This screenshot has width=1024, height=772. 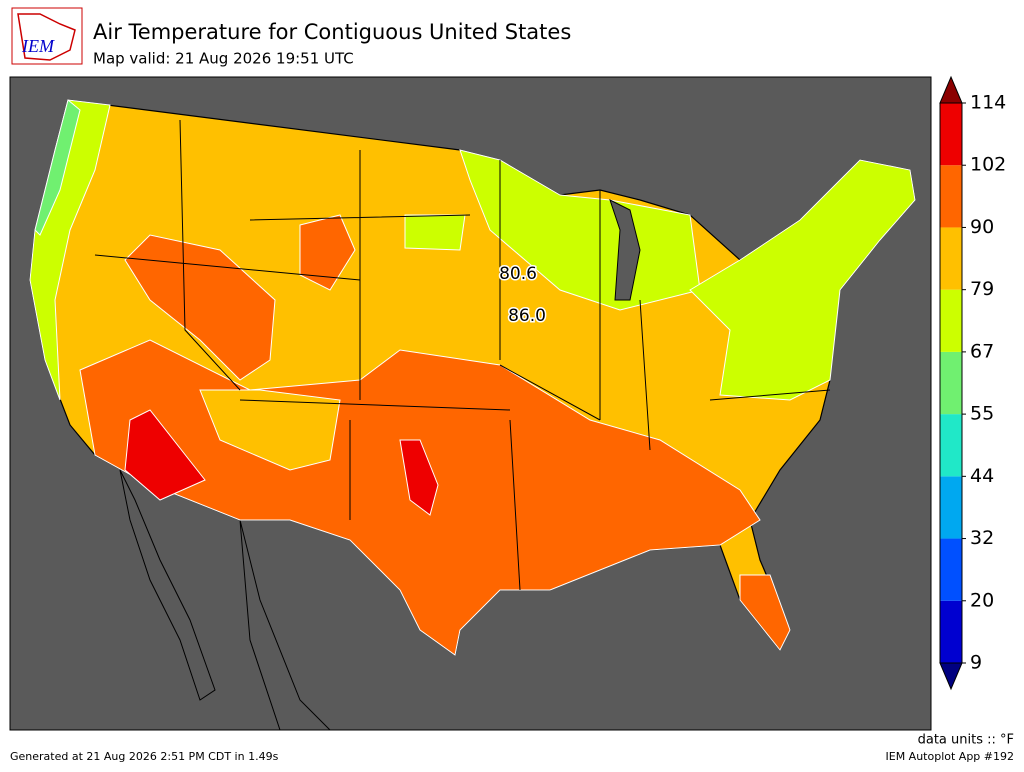 I want to click on footer-app: IEM Autoplot App #192, so click(x=950, y=756).